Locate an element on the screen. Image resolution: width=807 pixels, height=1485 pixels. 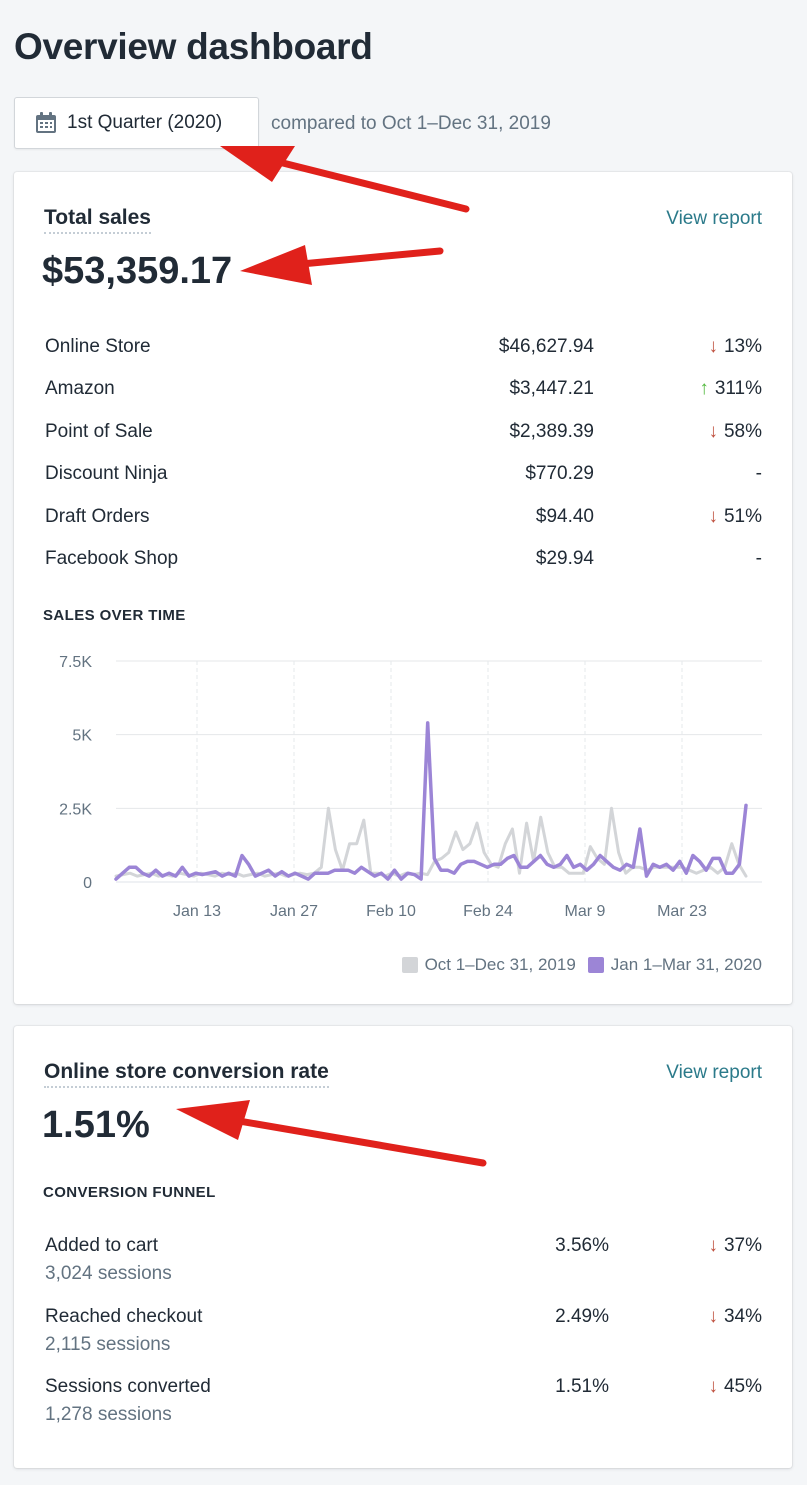
total-sales-title: Total sales is located at coordinates (97, 220).